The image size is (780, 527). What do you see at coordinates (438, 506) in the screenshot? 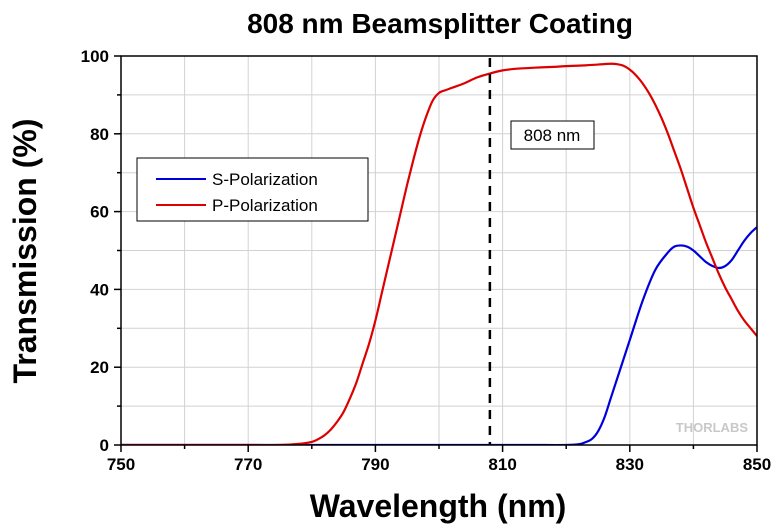
I see `x-axis-title: Wavelength (nm)` at bounding box center [438, 506].